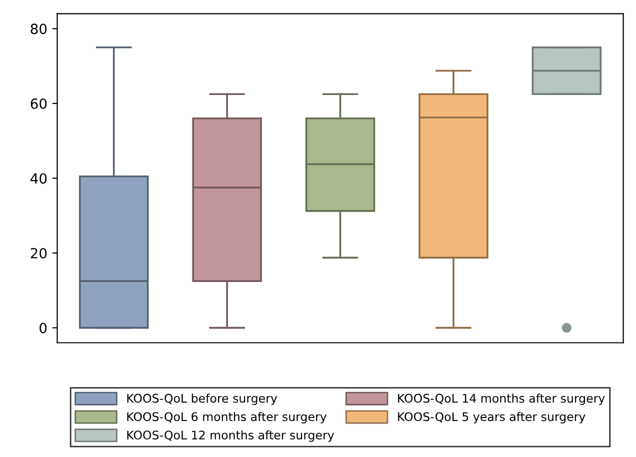 This screenshot has width=636, height=457. I want to click on y-tick-label: 80, so click(38, 29).